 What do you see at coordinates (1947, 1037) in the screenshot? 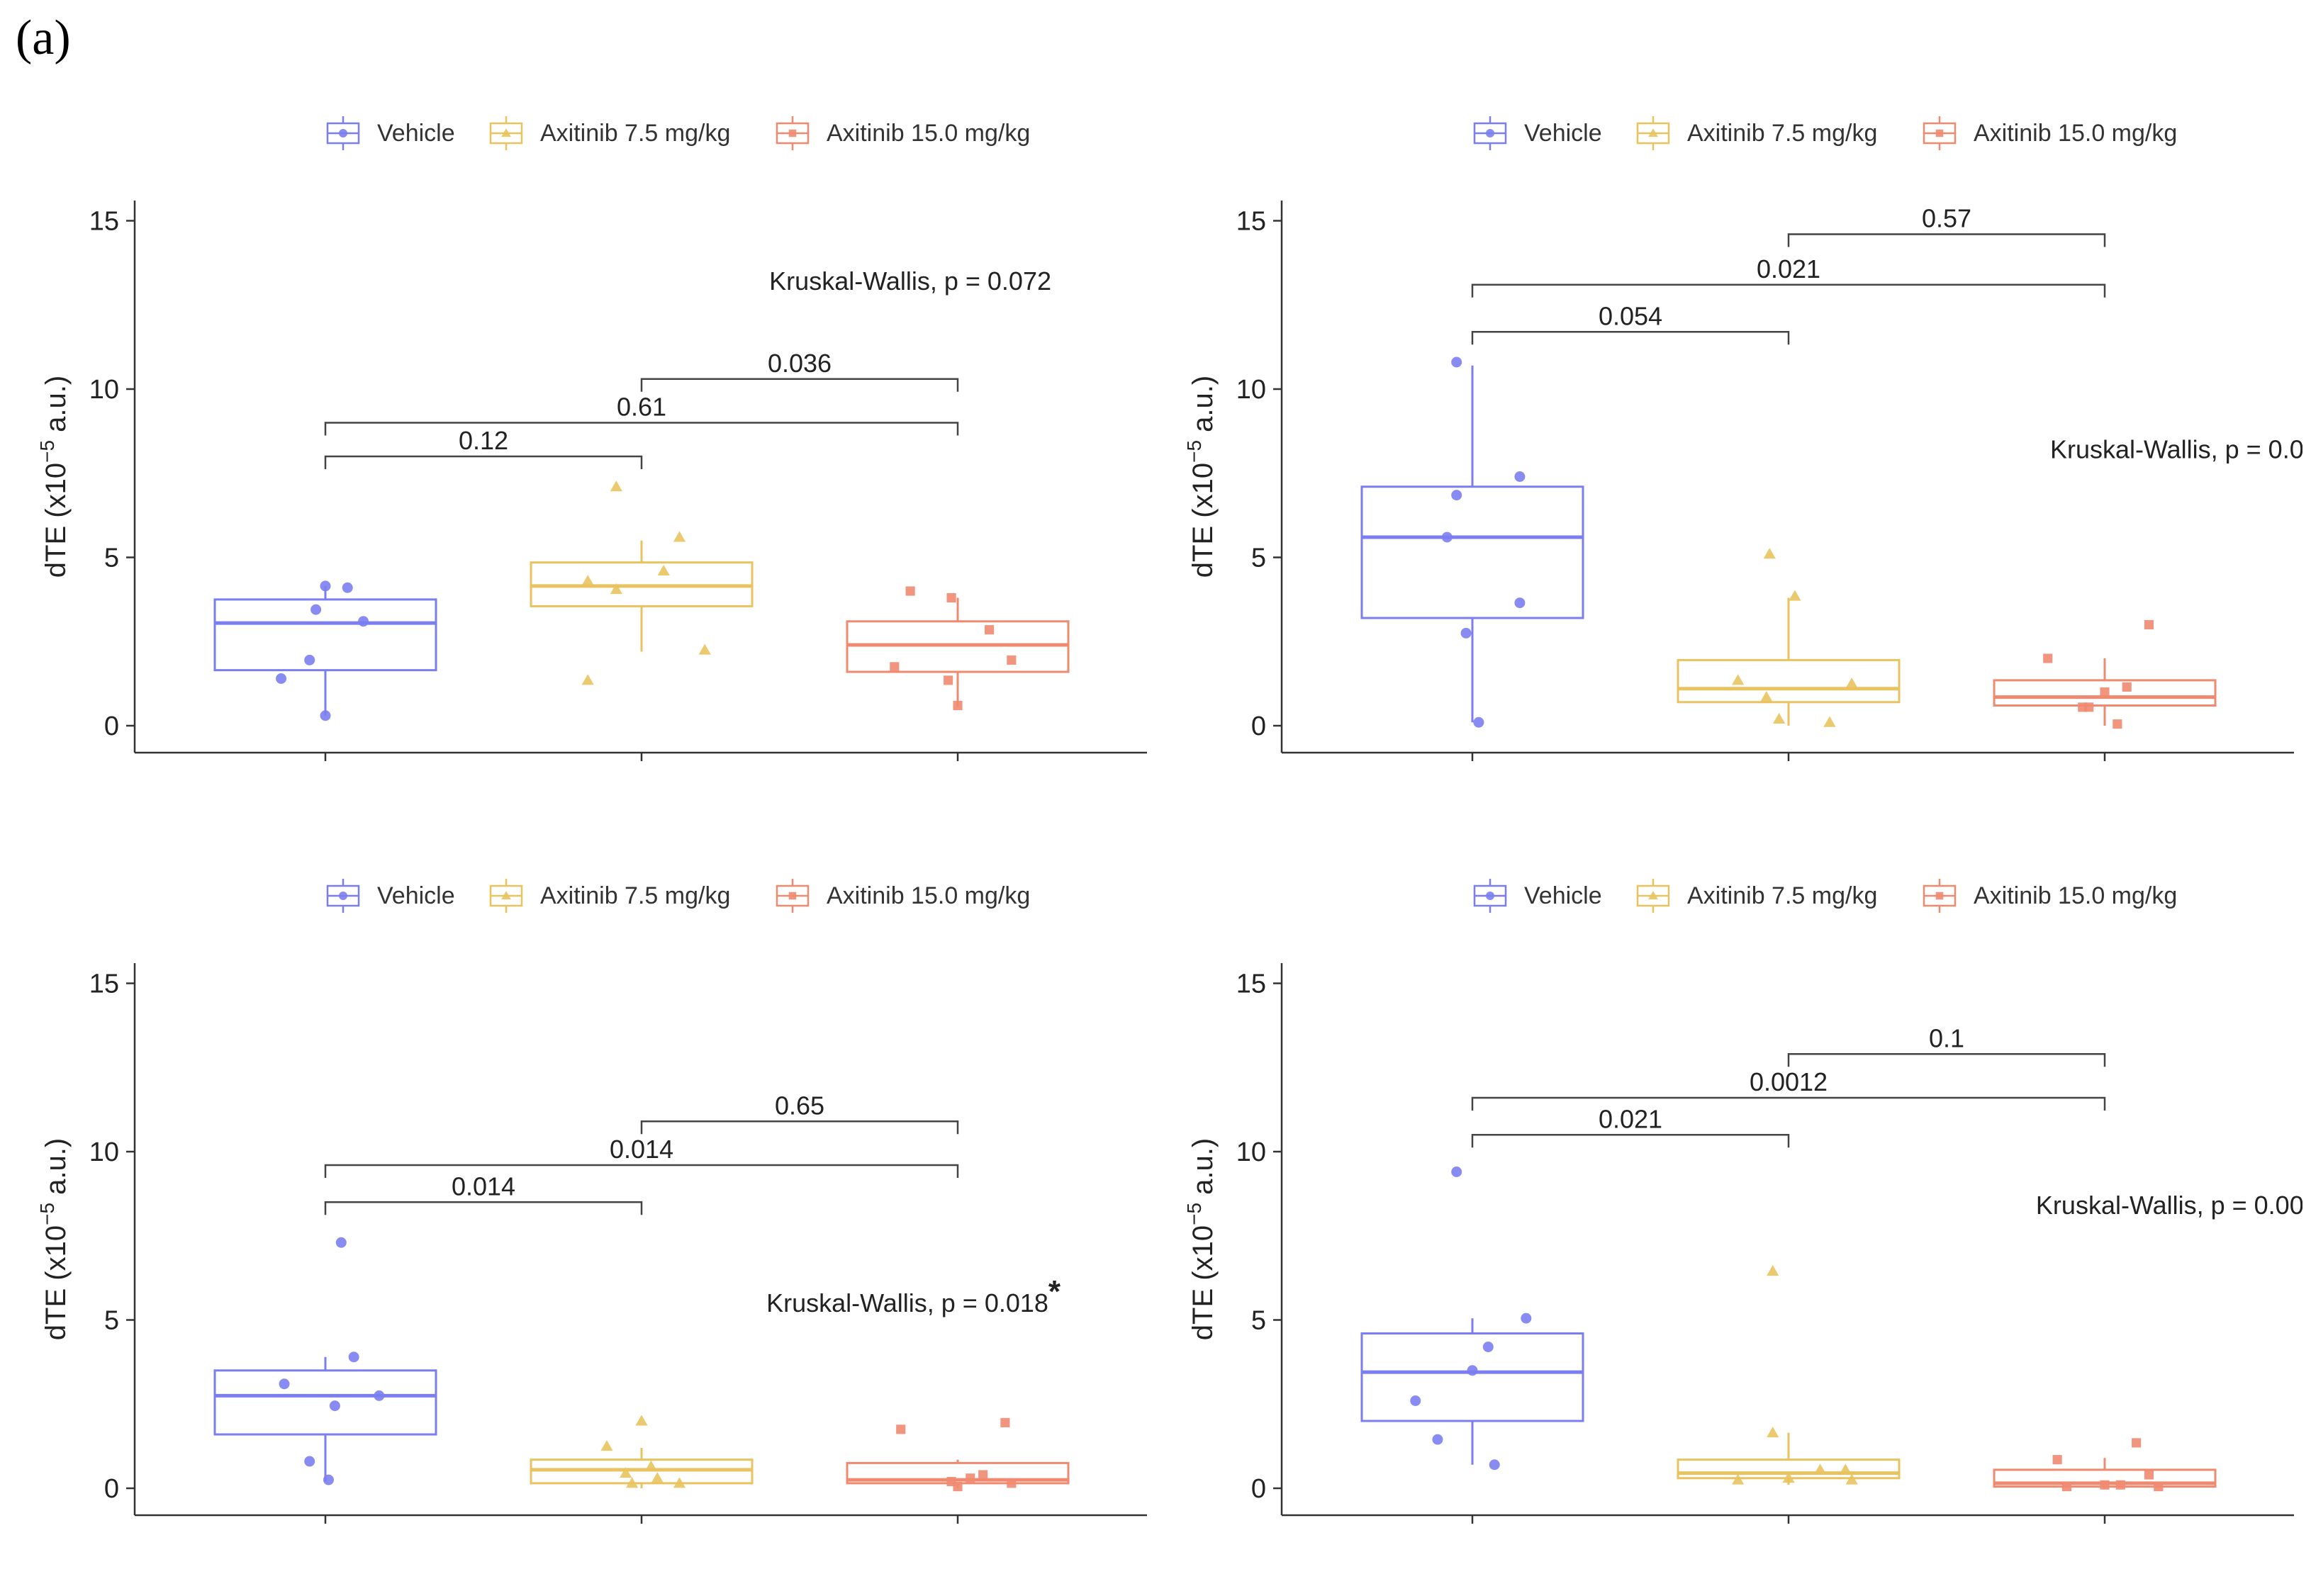
I see `comparison-p-value: 0.1` at bounding box center [1947, 1037].